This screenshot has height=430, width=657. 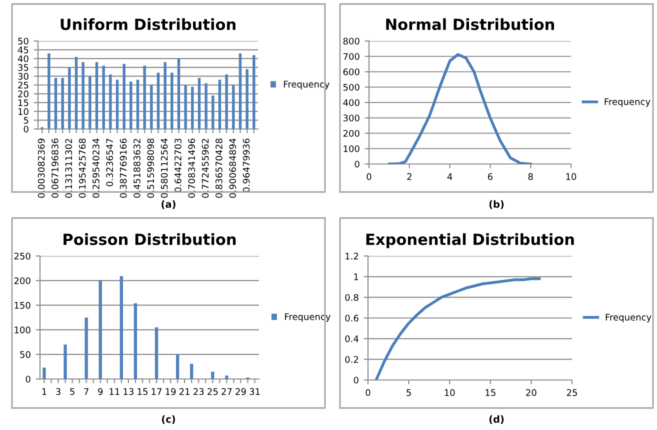 I want to click on y-tick-label: 250, so click(x=22, y=256).